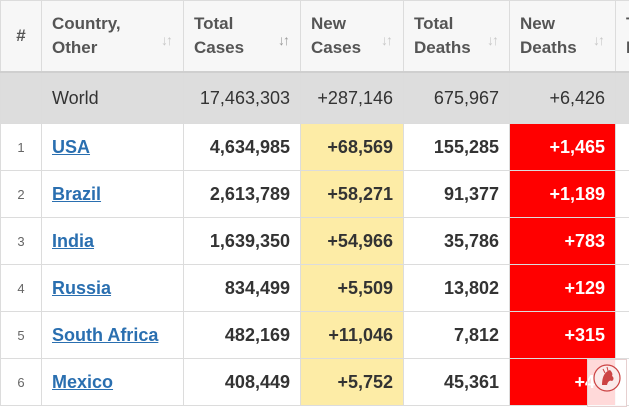  I want to click on header-total-deaths-line2: Deaths, so click(442, 47).